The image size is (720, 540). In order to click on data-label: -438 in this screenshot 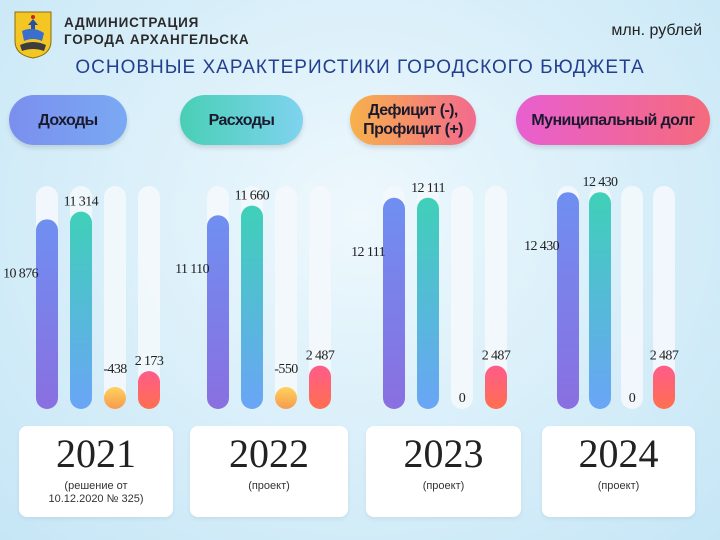, I will do `click(115, 369)`.